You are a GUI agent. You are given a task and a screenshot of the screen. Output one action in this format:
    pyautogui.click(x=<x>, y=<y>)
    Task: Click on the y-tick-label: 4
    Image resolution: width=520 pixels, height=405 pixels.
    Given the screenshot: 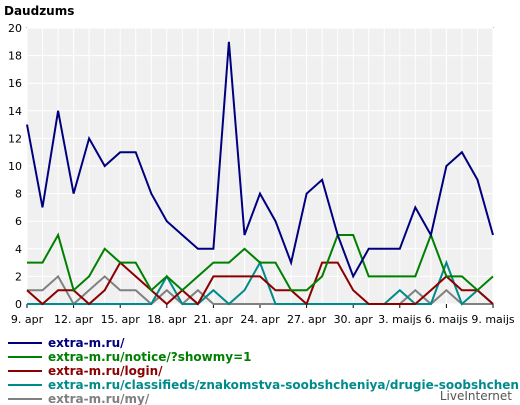 What is the action you would take?
    pyautogui.click(x=18, y=249)
    